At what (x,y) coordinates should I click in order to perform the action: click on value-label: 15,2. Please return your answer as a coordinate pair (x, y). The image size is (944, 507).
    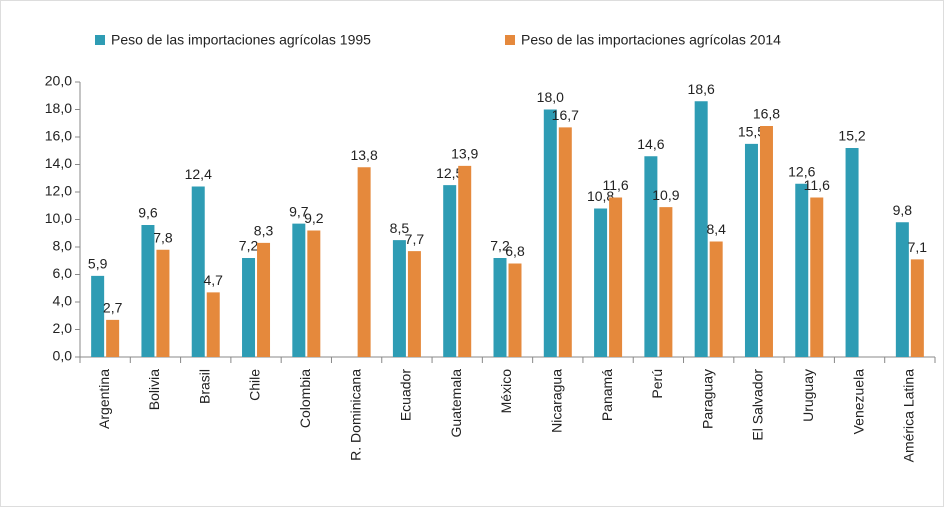
    Looking at the image, I should click on (851, 136).